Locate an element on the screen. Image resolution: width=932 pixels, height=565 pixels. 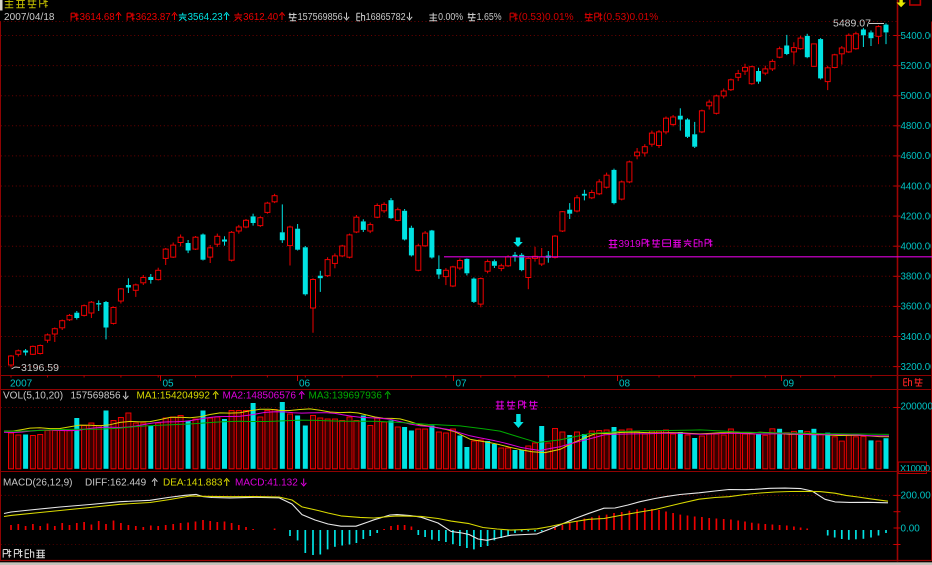
svg-text: 5400.00 is located at coordinates (916, 36).